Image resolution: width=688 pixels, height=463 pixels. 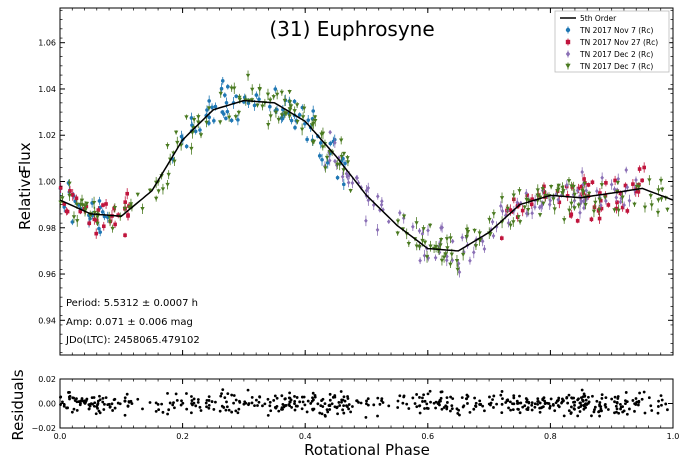 What do you see at coordinates (550, 436) in the screenshot?
I see `x-tick-label: 0.8` at bounding box center [550, 436].